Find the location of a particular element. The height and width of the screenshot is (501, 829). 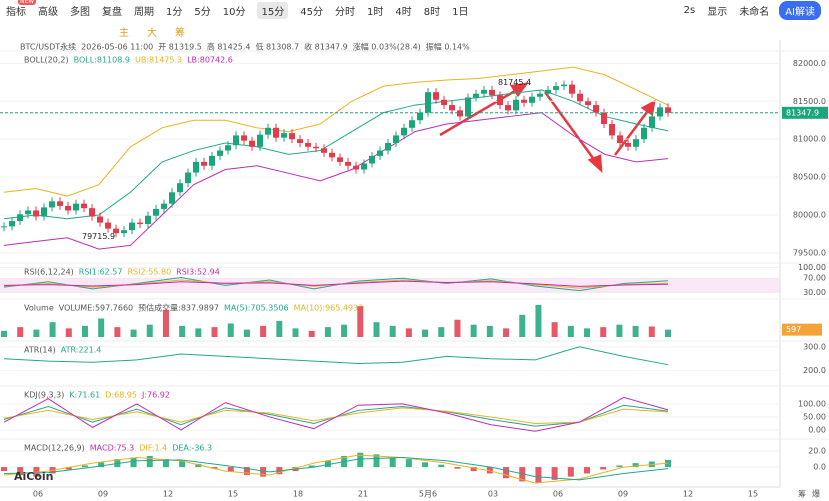

y-tick-label: 50.00 is located at coordinates (814, 416).